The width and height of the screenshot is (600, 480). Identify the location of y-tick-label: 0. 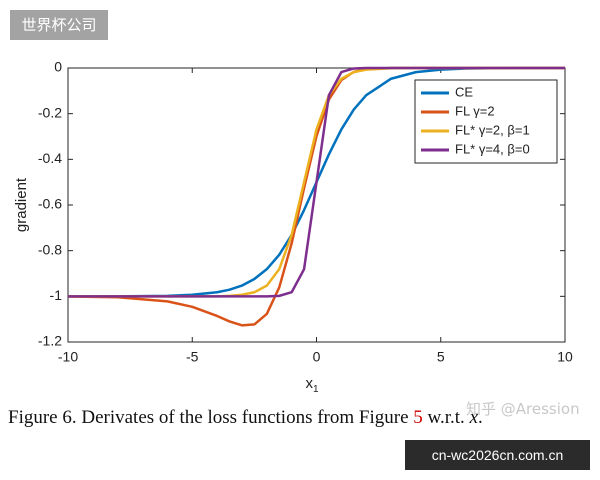
(58, 67).